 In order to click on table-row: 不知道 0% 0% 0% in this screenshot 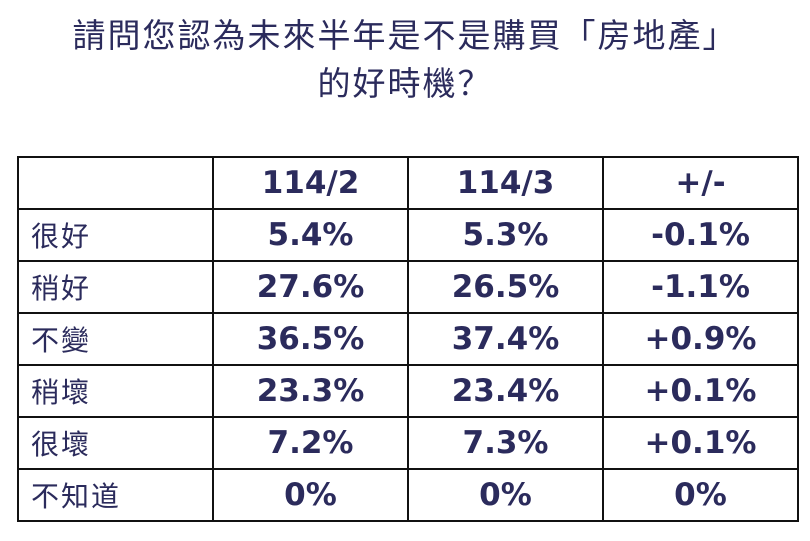, I will do `click(408, 495)`.